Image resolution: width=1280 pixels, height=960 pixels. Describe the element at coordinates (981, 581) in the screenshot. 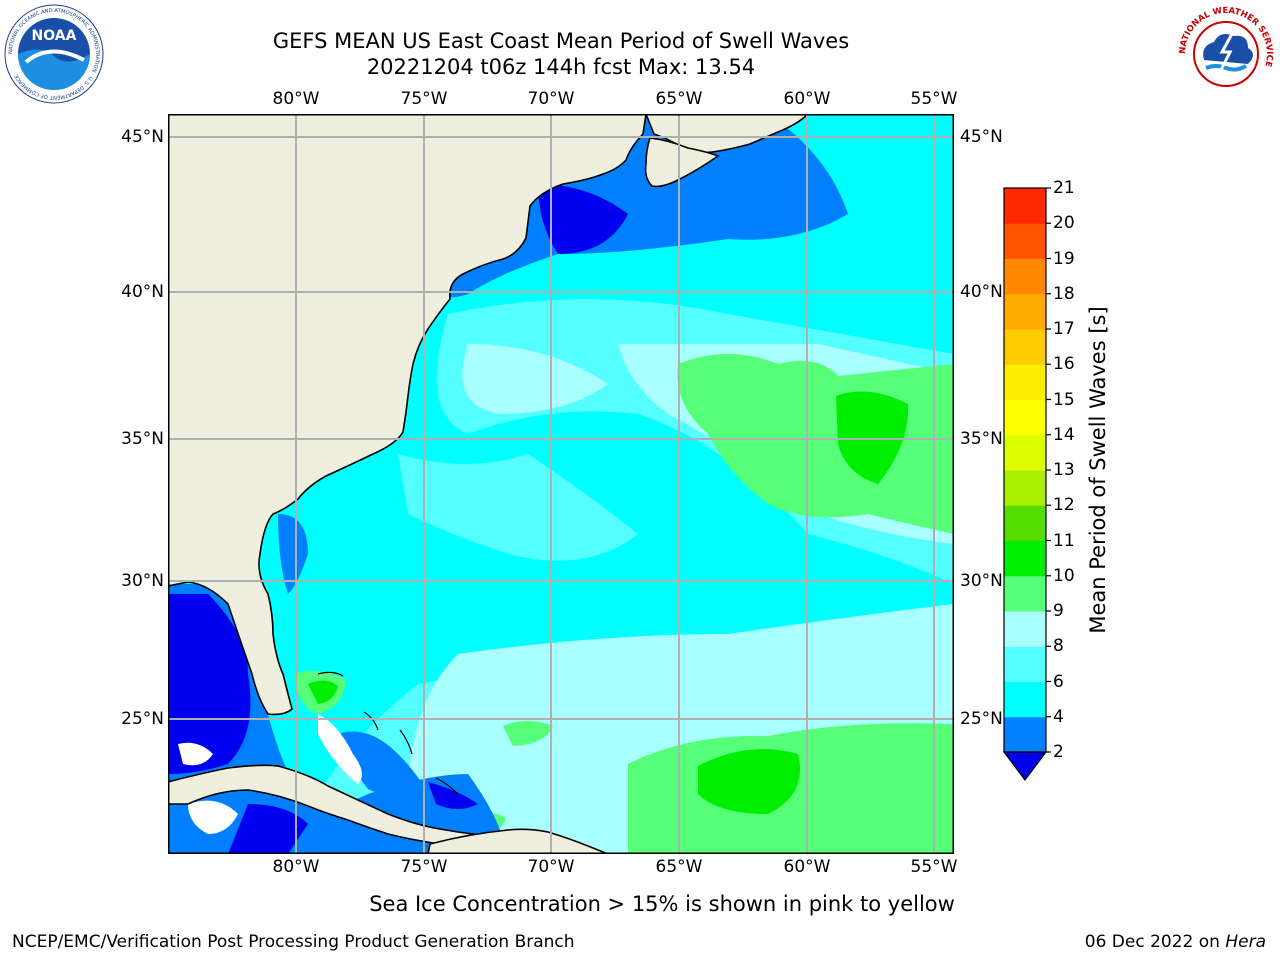

I see `lat-label-right: 30°N` at that location.